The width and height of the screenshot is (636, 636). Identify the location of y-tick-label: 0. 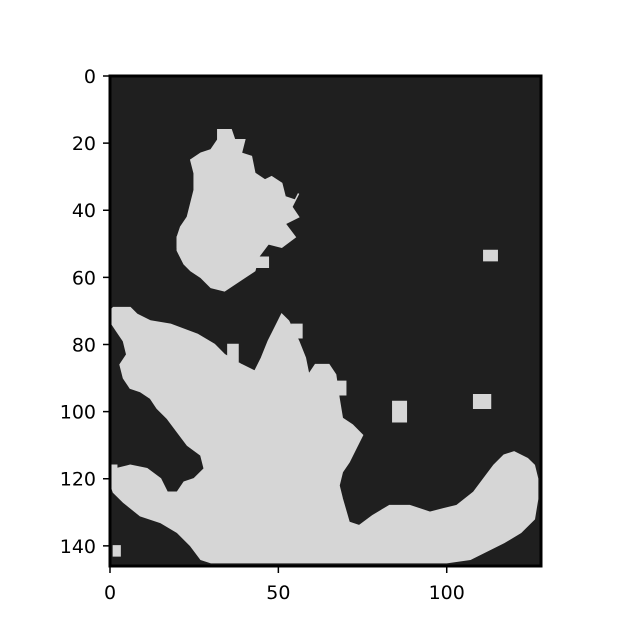
(90, 77).